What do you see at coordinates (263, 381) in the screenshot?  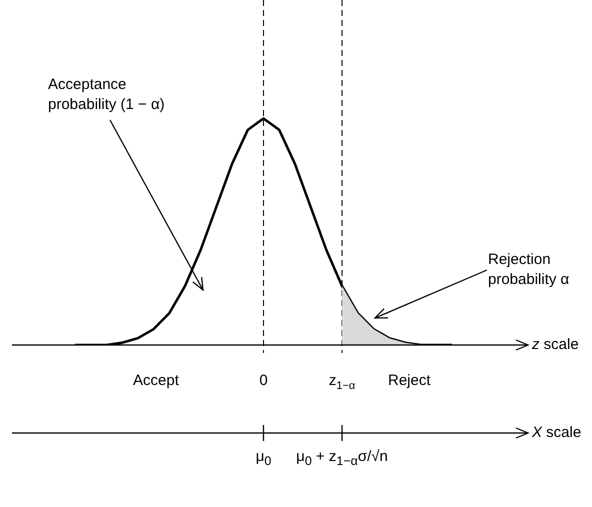 I see `x-tick-label: 0` at bounding box center [263, 381].